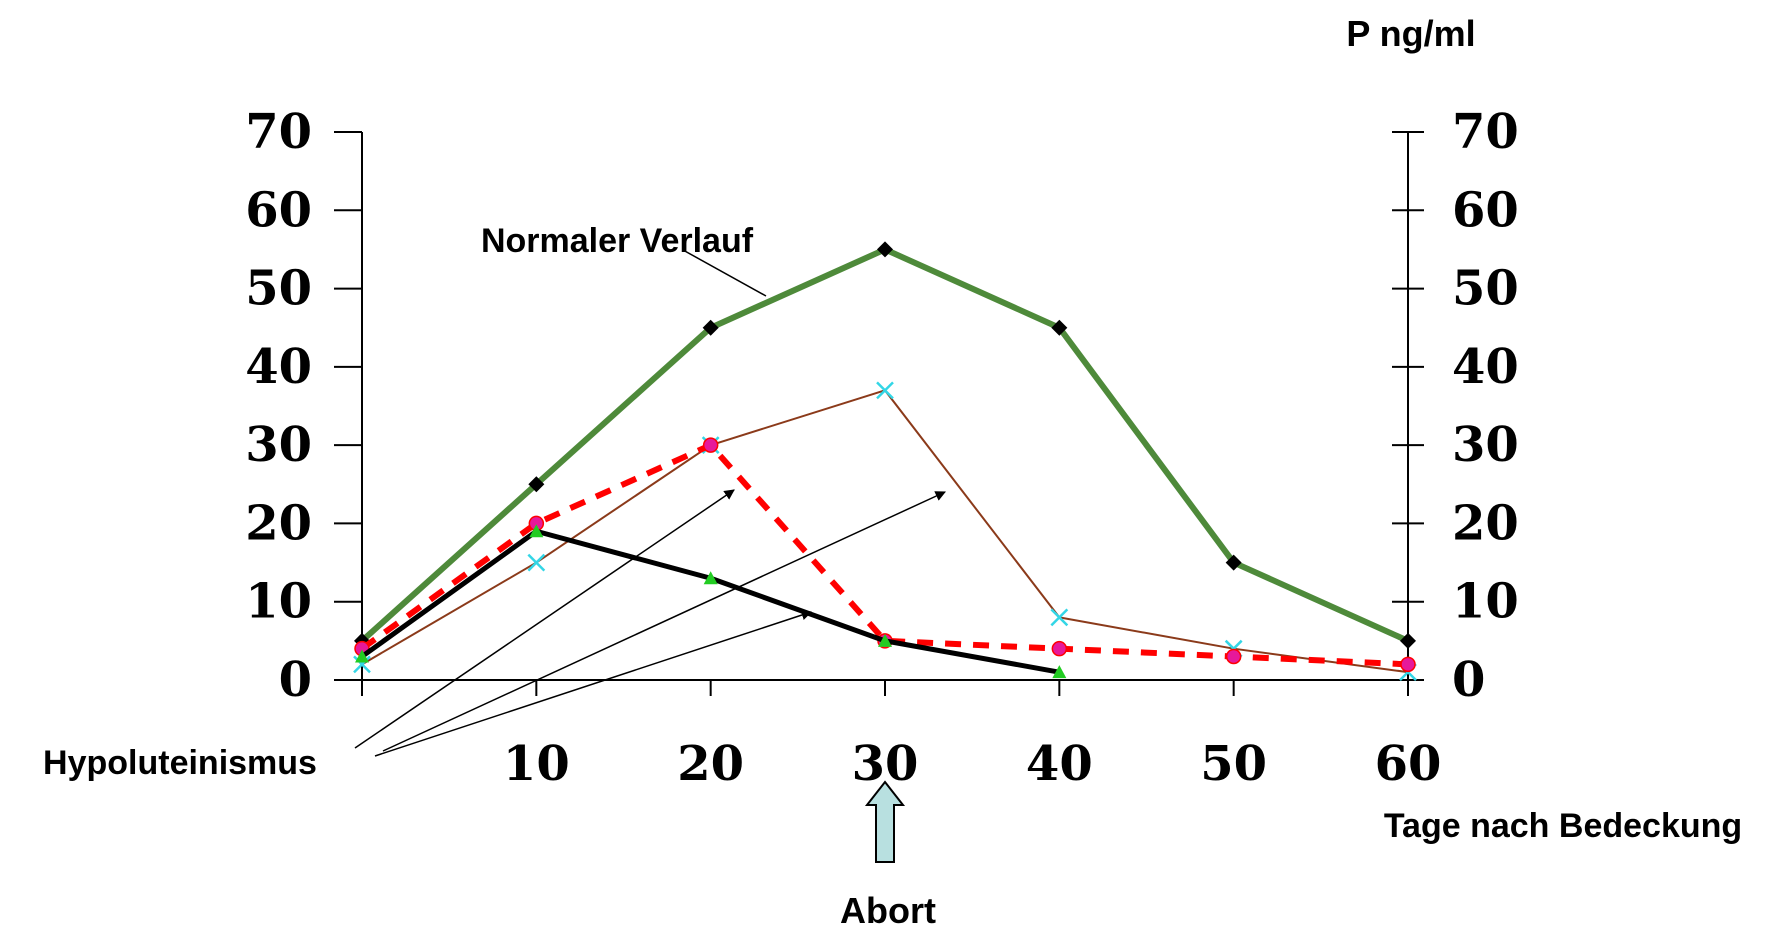 Image resolution: width=1777 pixels, height=940 pixels. I want to click on annotation-hypoluteinism: Hypoluteinismus, so click(180, 763).